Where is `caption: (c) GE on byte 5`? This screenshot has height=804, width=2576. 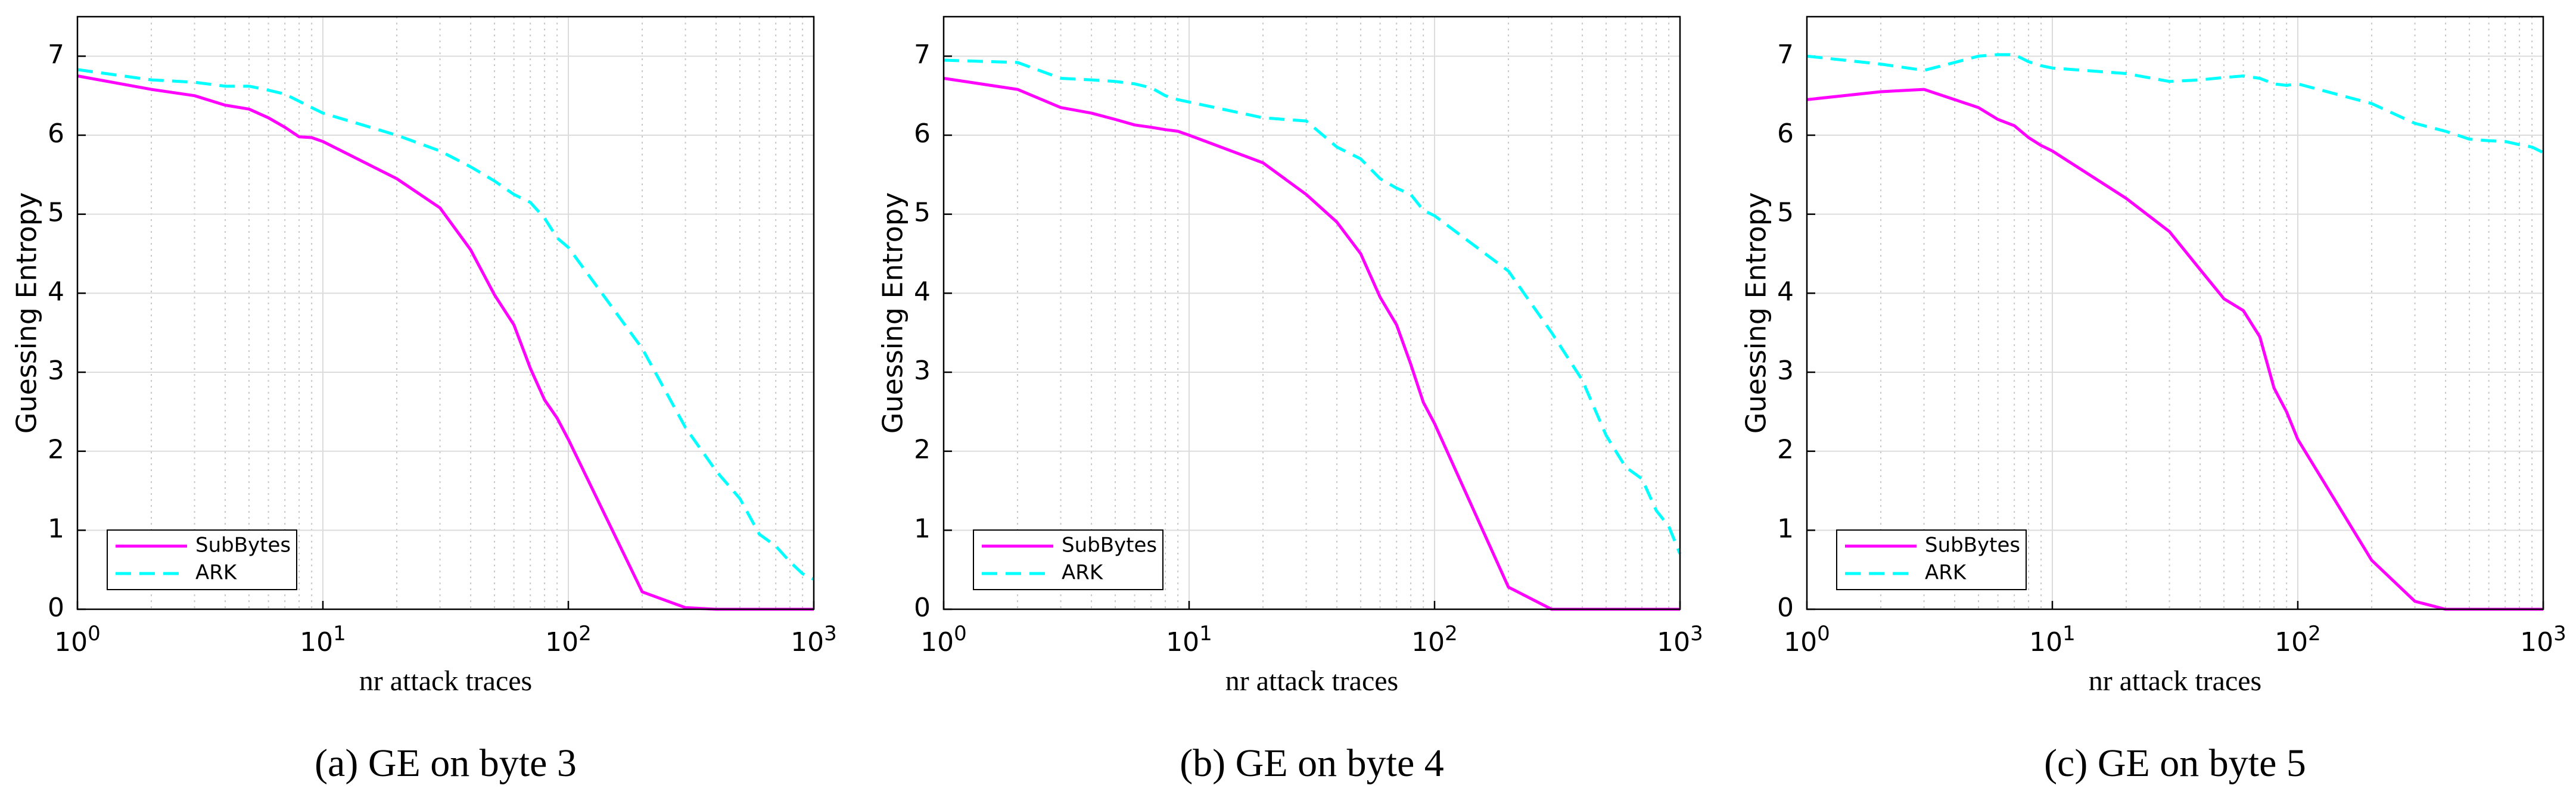
caption: (c) GE on byte 5 is located at coordinates (2175, 763).